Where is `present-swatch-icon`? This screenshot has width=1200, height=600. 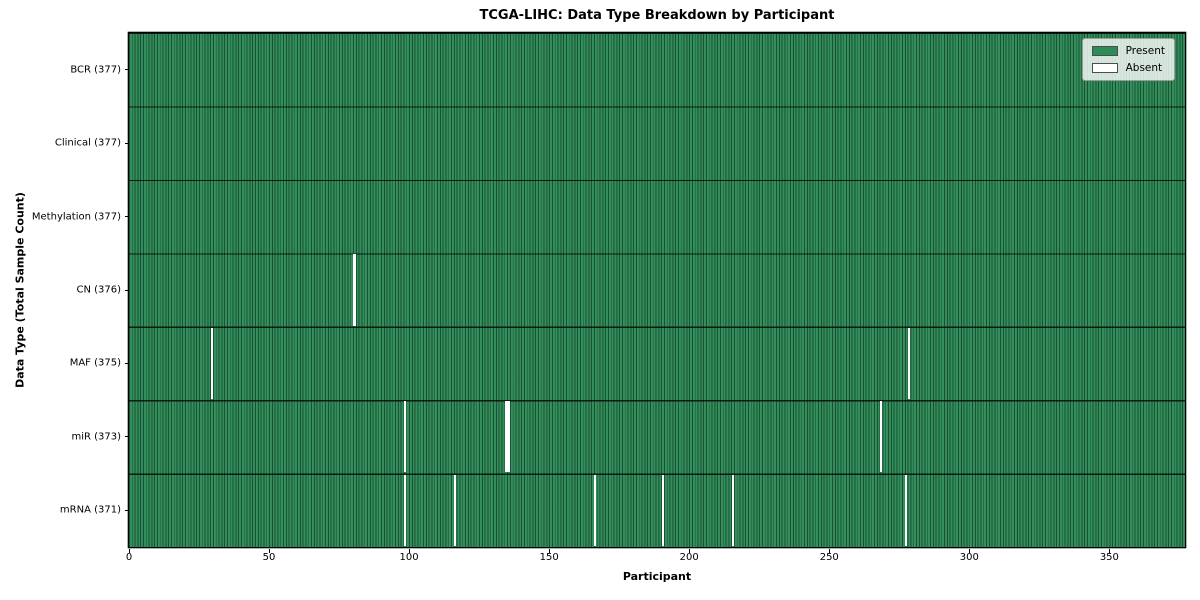 present-swatch-icon is located at coordinates (1104, 51).